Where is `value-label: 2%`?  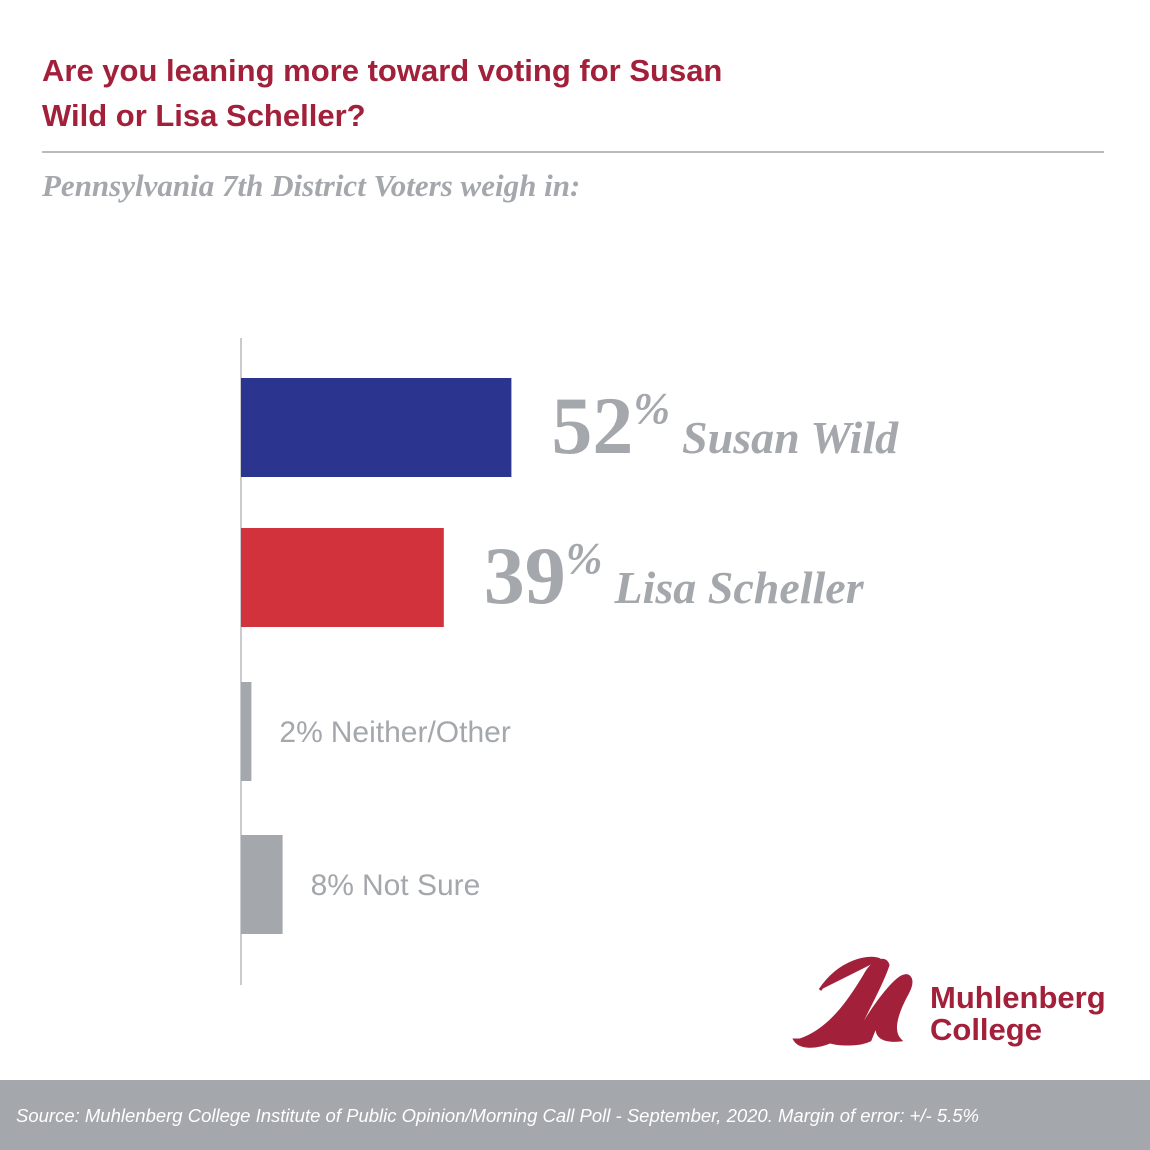 value-label: 2% is located at coordinates (300, 732).